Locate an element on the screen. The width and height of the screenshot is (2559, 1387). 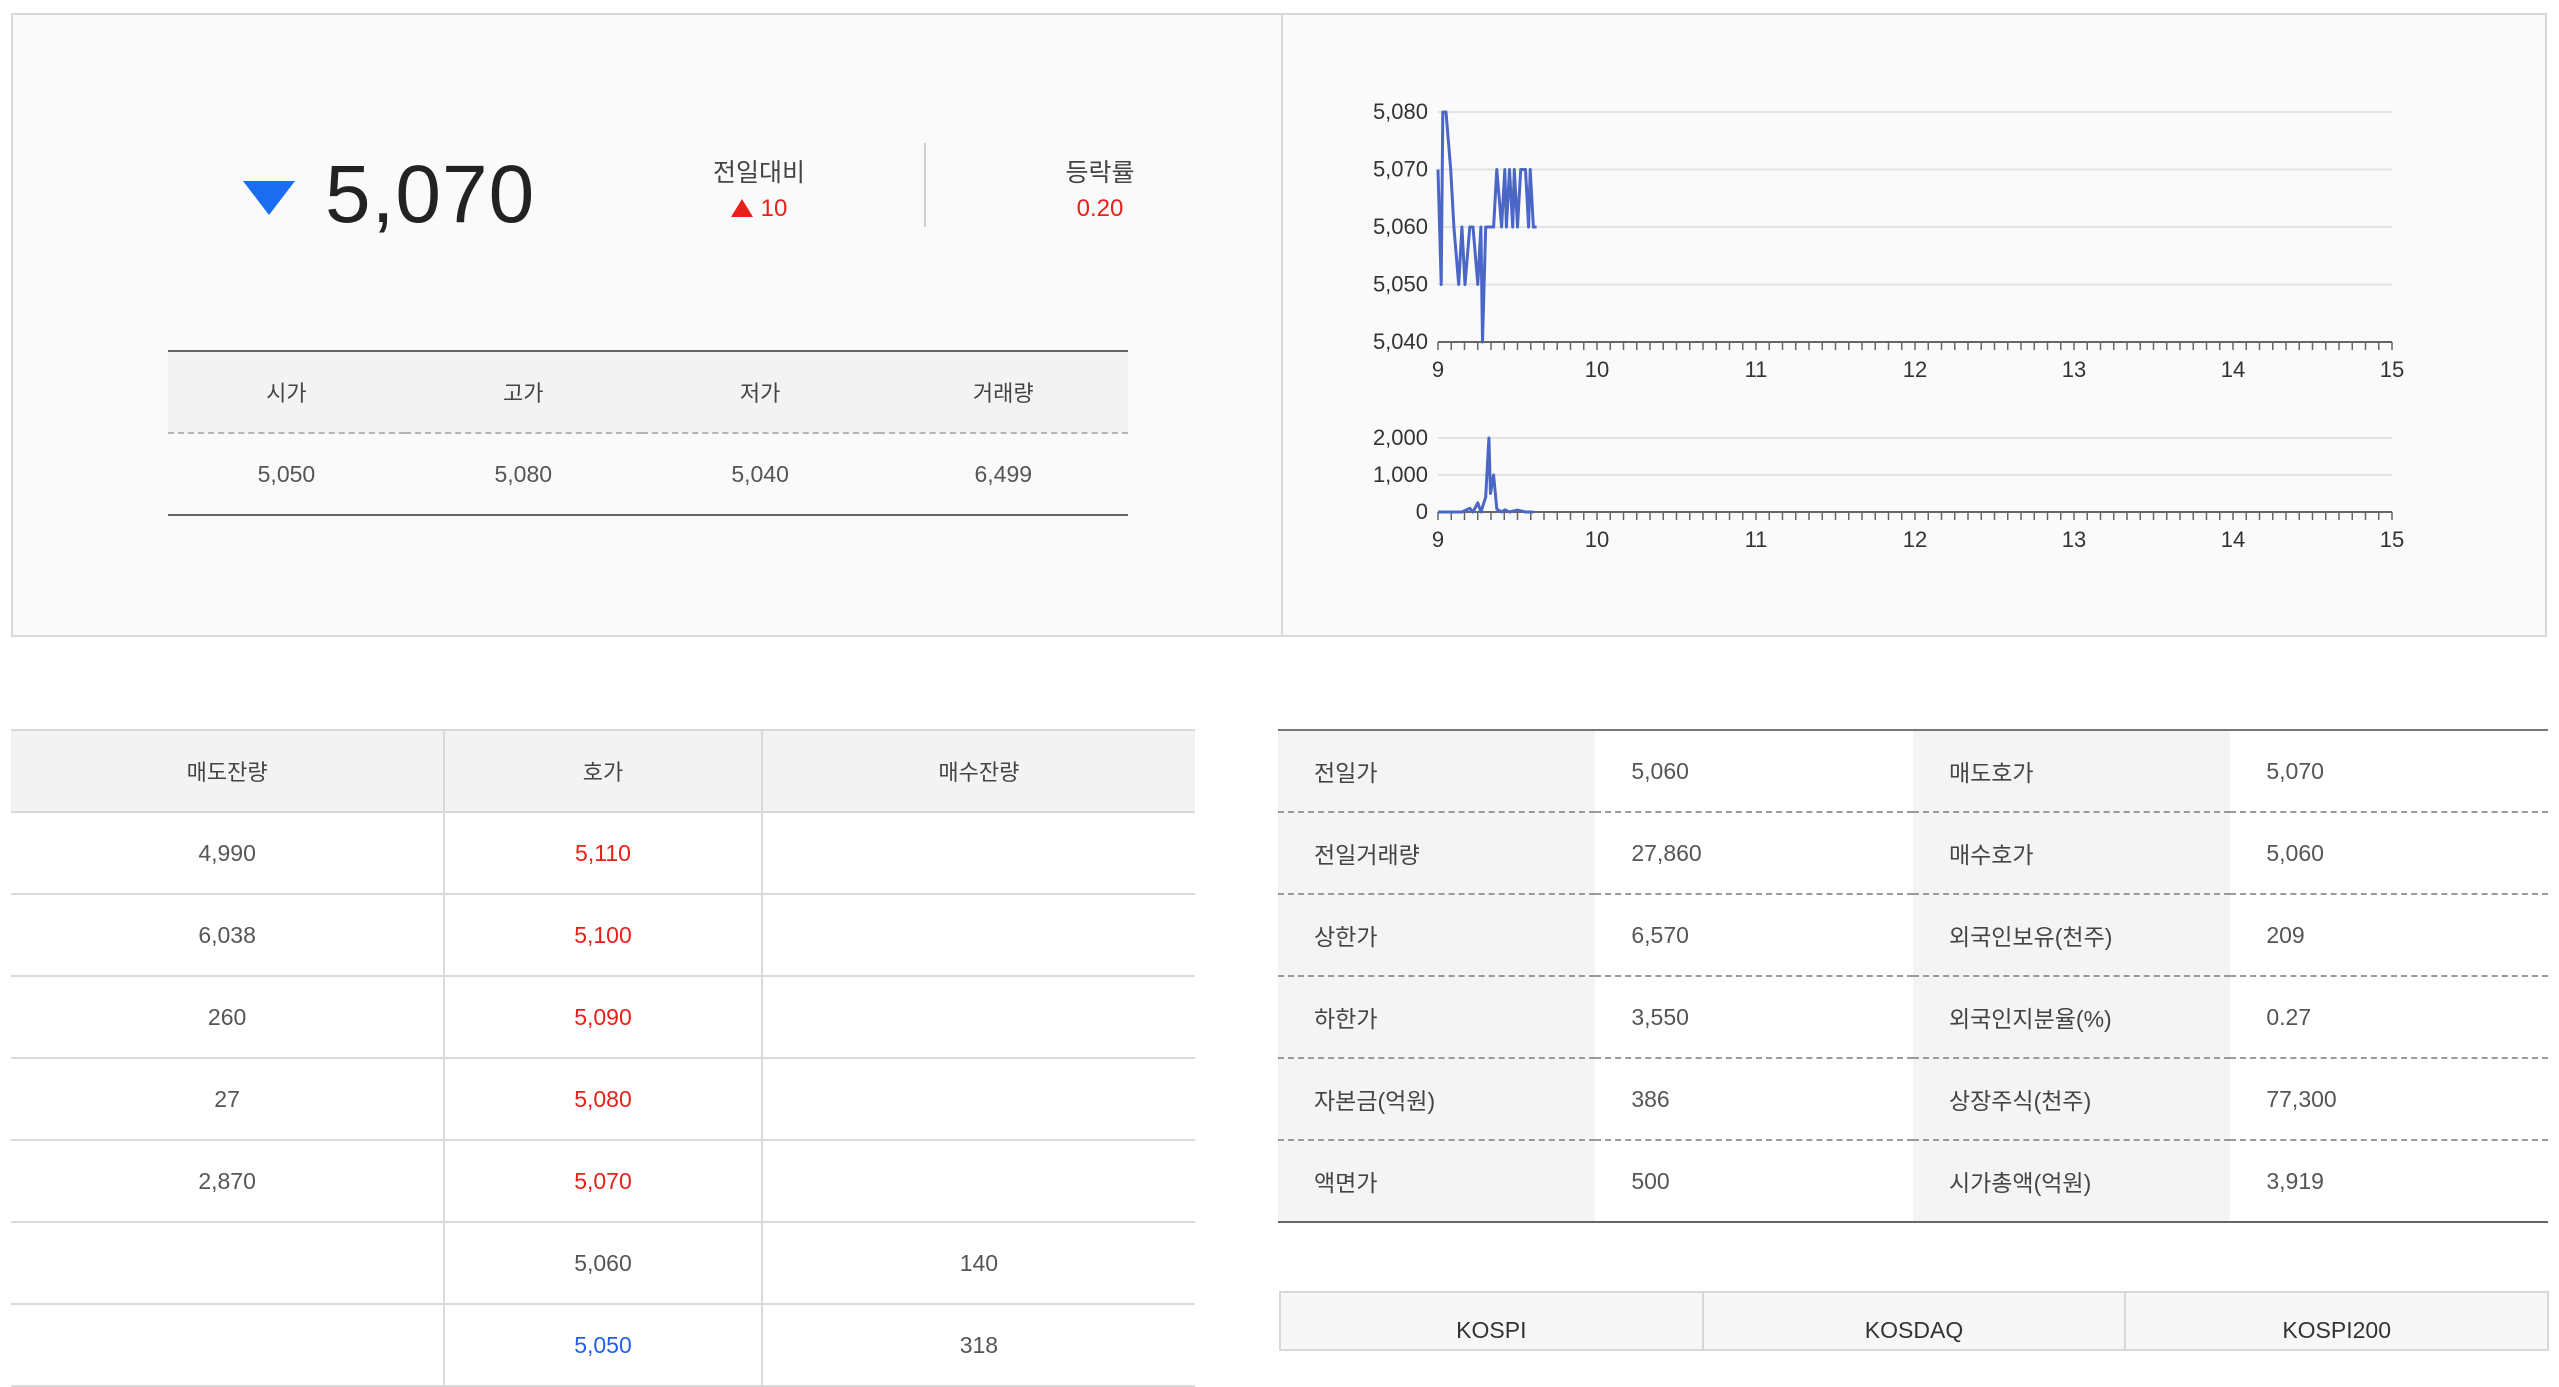
price-x-tick-label: 12 is located at coordinates (1915, 369).